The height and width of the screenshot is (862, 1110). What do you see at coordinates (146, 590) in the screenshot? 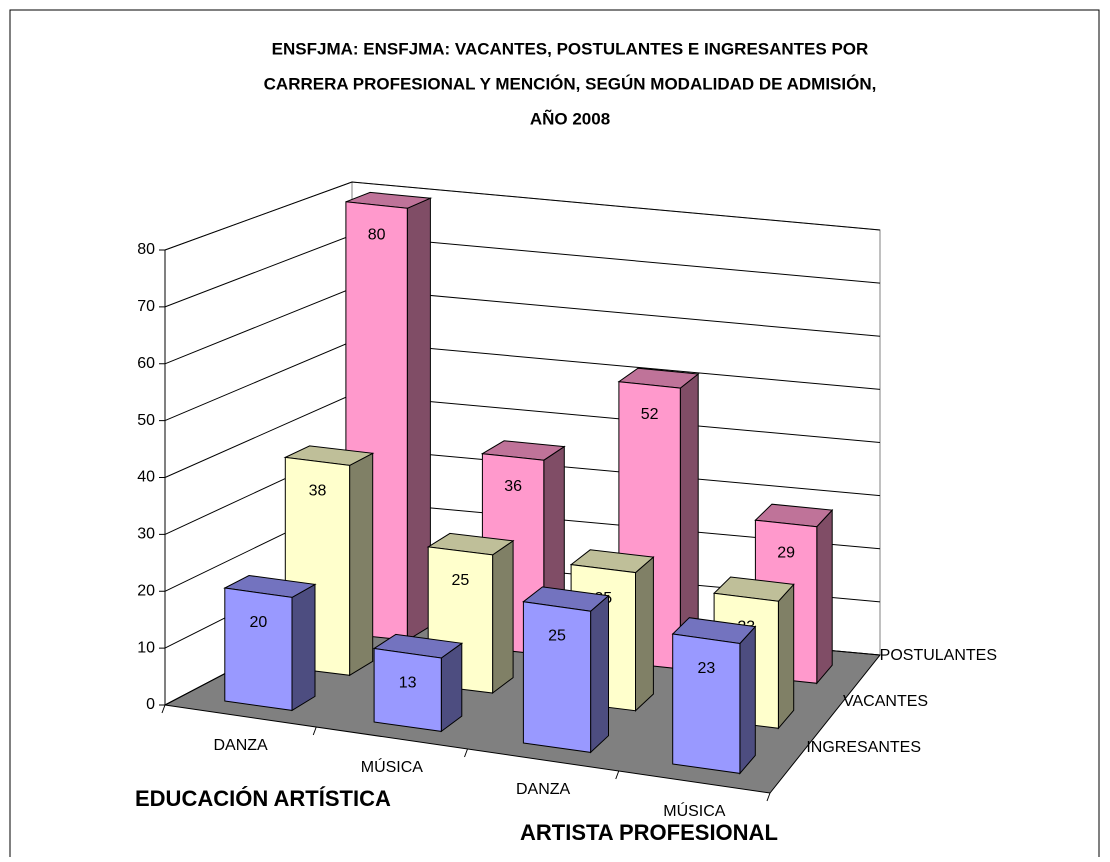
I see `y-tick-label: 20` at bounding box center [146, 590].